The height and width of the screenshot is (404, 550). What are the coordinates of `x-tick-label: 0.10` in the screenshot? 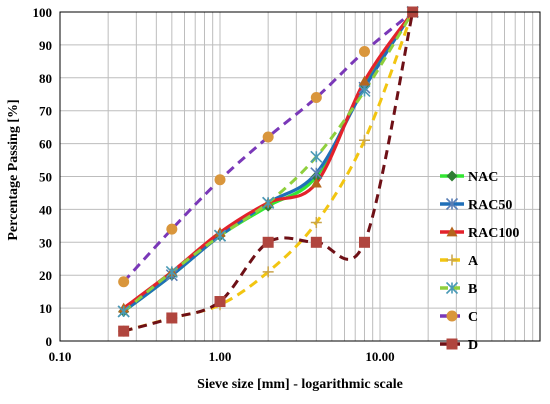 It's located at (60, 356).